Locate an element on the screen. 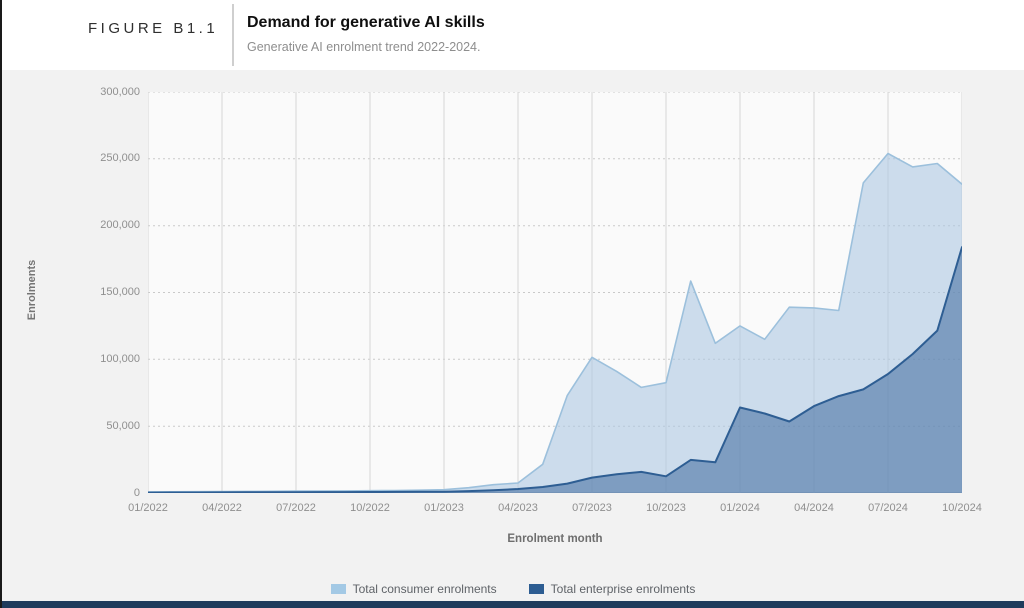 This screenshot has height=608, width=1024. x-tick-label: 10/2023 is located at coordinates (666, 508).